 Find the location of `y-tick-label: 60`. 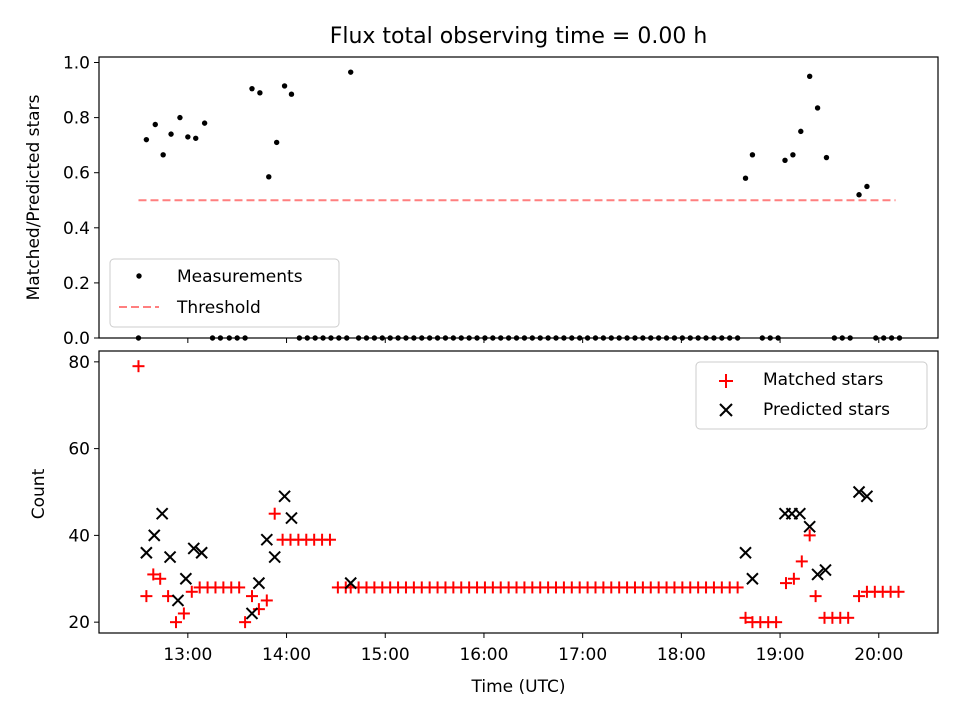

y-tick-label: 60 is located at coordinates (79, 450).